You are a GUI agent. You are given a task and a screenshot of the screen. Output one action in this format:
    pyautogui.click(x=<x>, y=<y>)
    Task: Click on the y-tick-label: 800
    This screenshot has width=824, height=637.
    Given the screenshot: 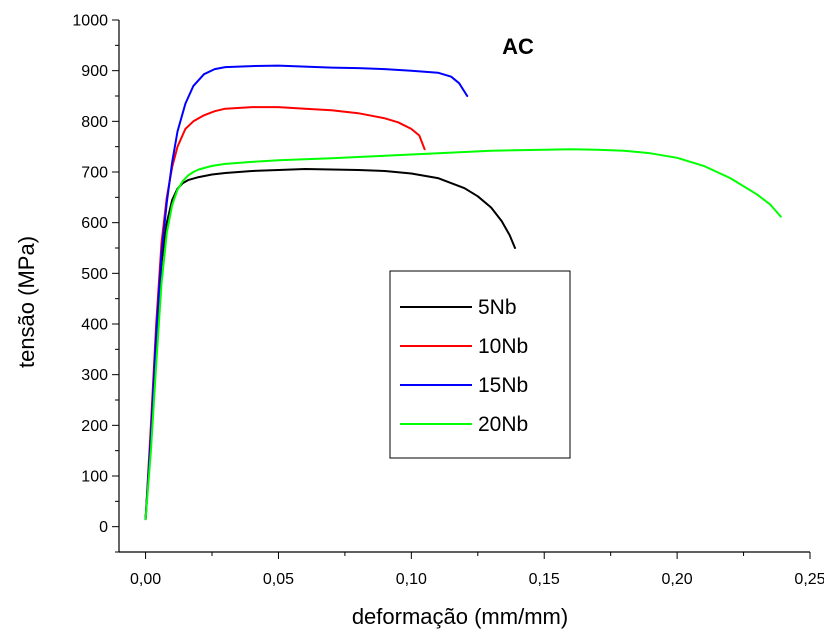 What is the action you would take?
    pyautogui.click(x=94, y=122)
    